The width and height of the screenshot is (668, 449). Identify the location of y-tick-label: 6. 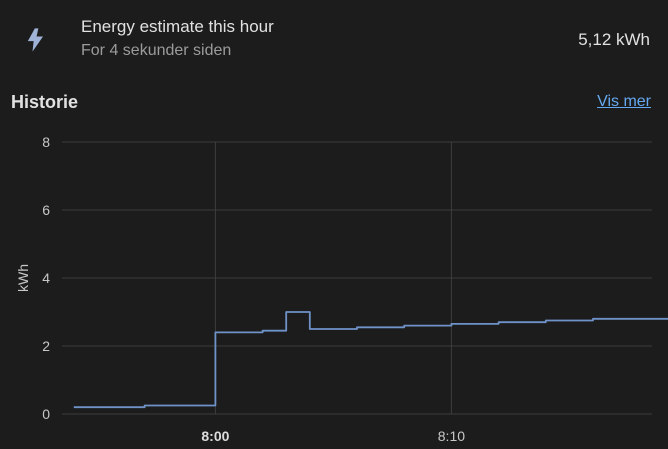
(46, 210).